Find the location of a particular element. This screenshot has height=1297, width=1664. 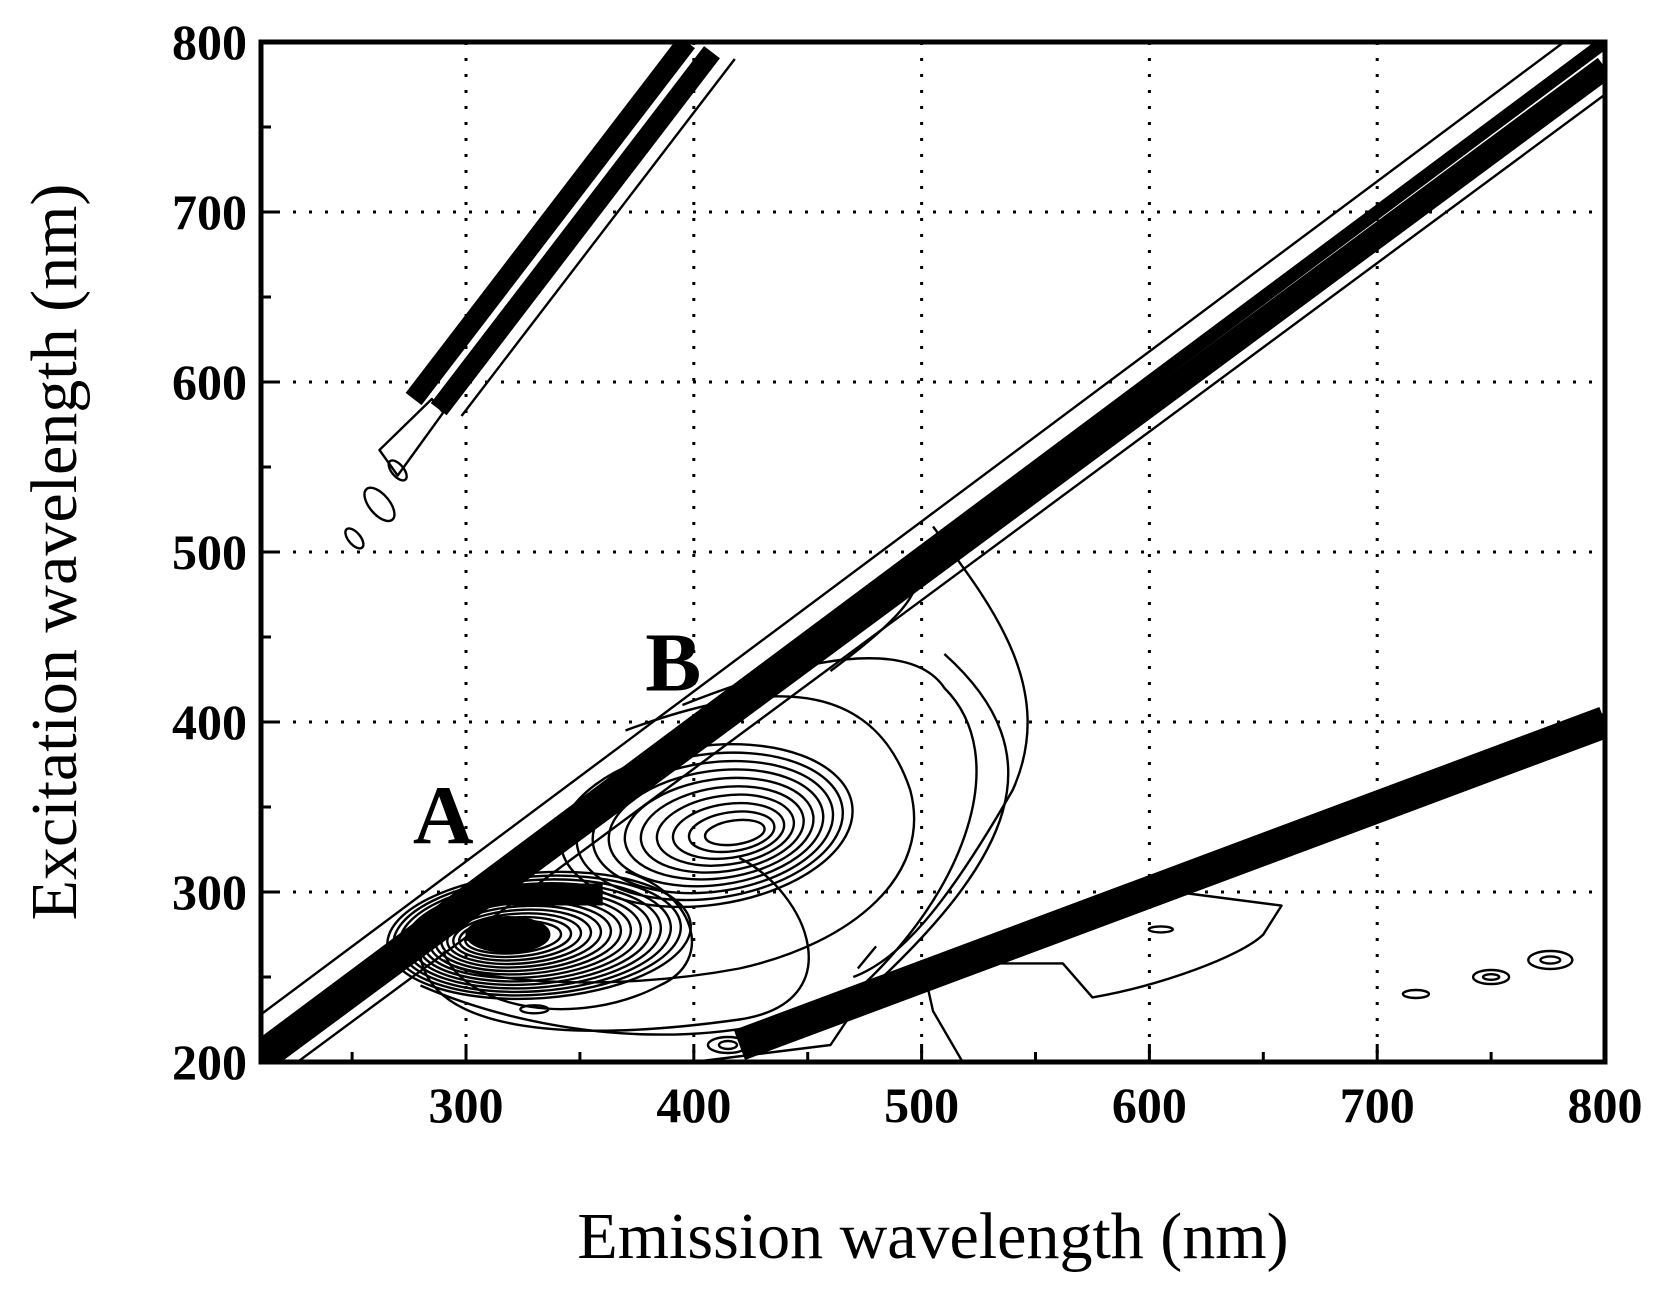

peak-4-contour is located at coordinates (1550, 960).